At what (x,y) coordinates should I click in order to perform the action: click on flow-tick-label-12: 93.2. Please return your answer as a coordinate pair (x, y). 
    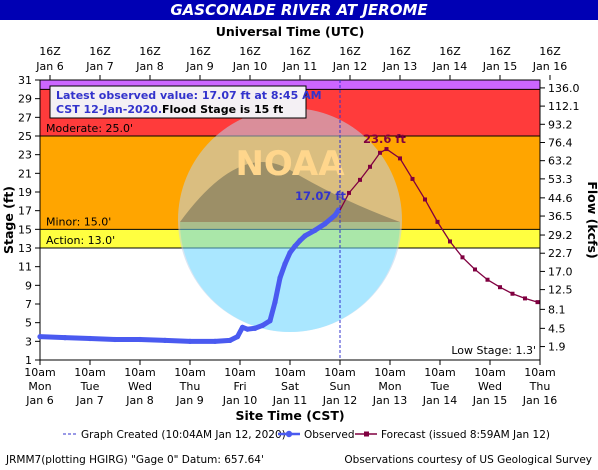
    Looking at the image, I should click on (560, 124).